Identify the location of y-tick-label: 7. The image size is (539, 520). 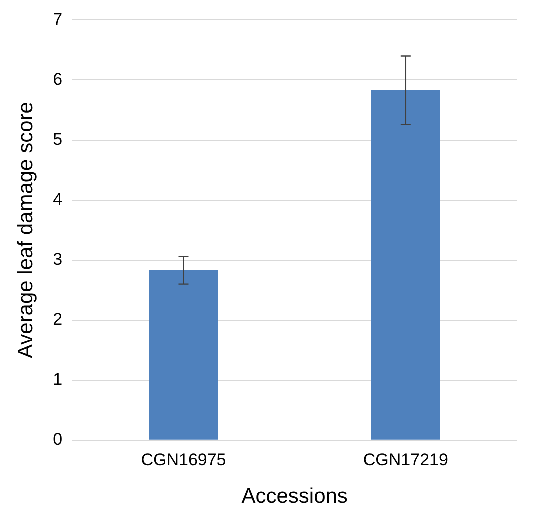
(58, 19).